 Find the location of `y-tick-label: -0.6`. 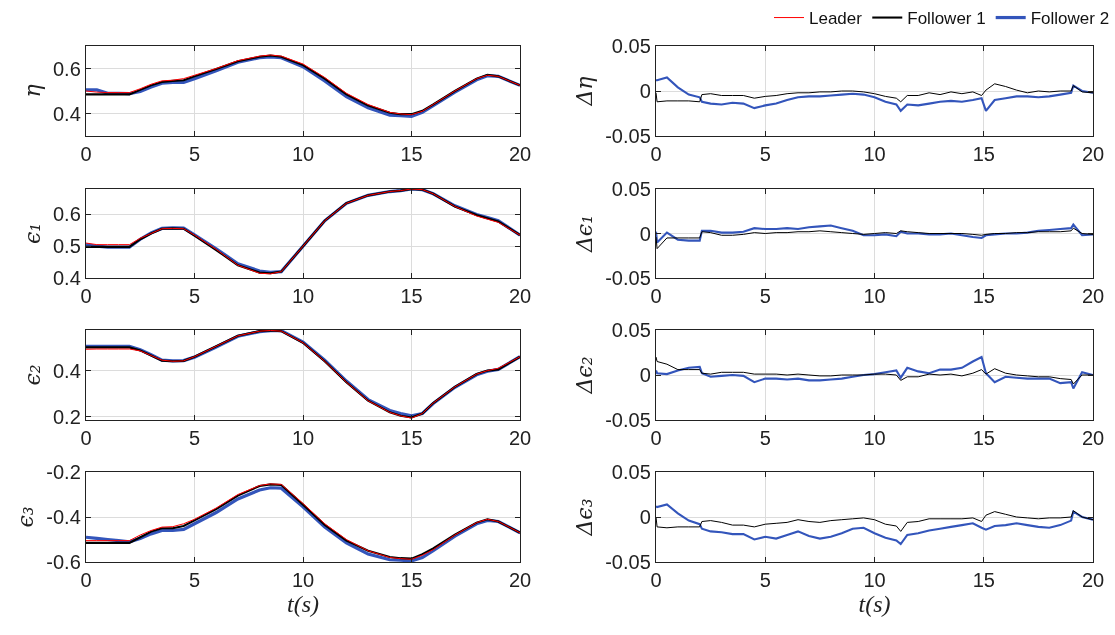

y-tick-label: -0.6 is located at coordinates (63, 562).